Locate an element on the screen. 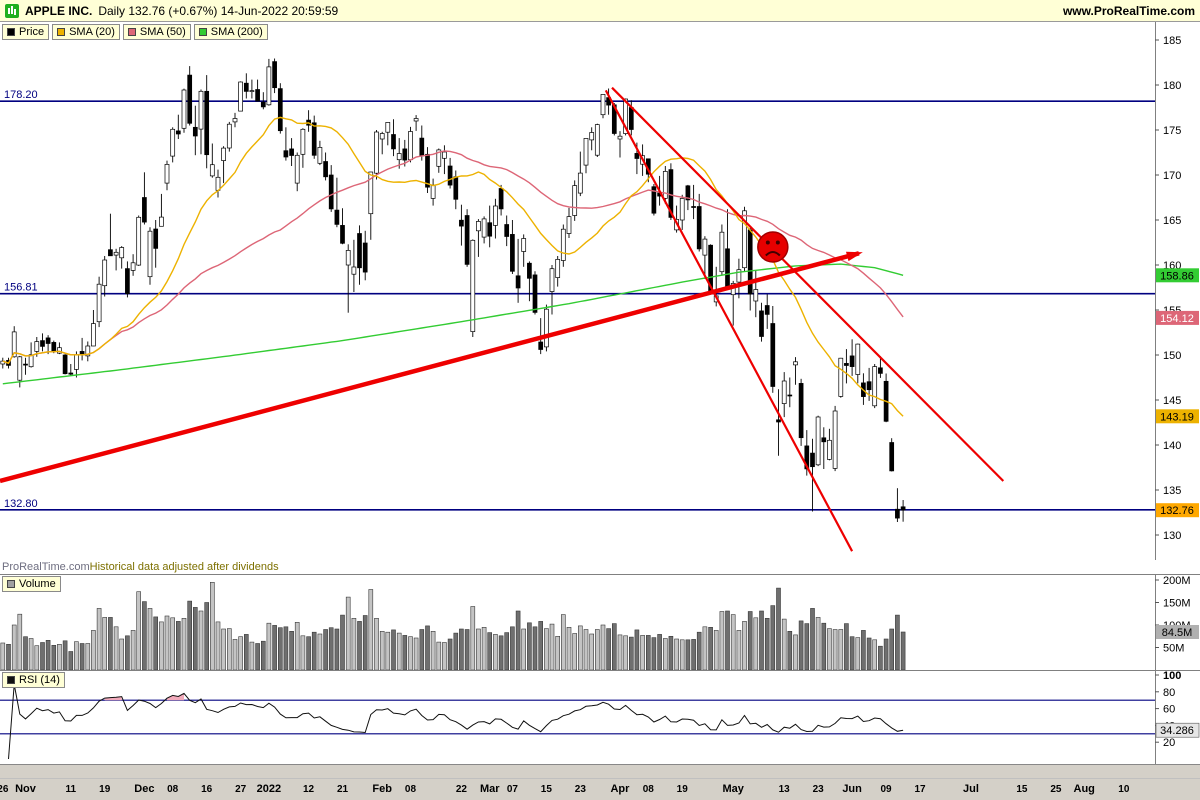 The height and width of the screenshot is (800, 1200). svg-text: 170 is located at coordinates (1172, 176).